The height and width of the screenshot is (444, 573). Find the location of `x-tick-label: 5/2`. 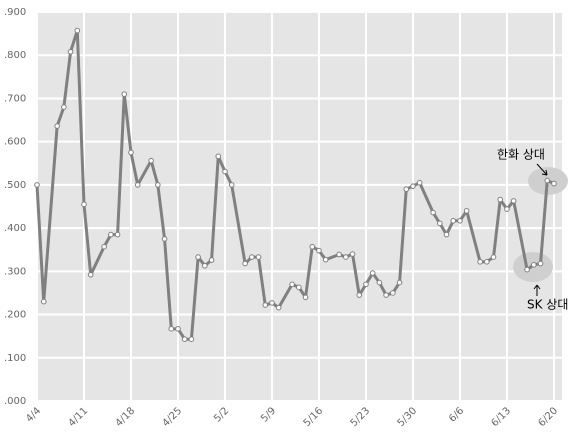

x-tick-label: 5/2 is located at coordinates (221, 414).